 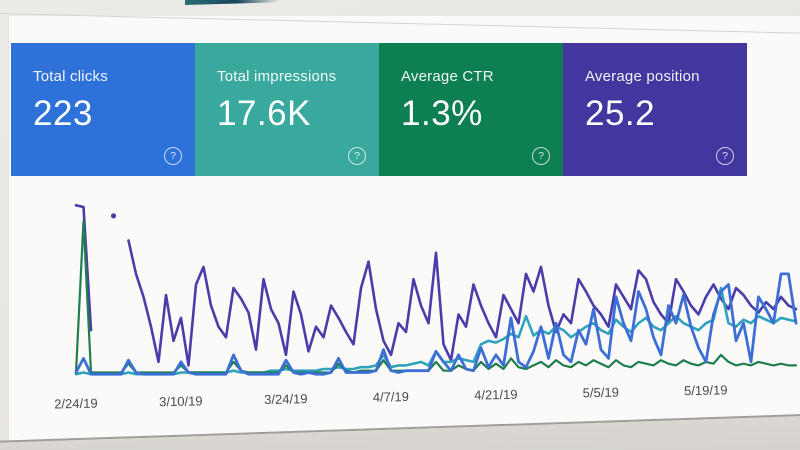 I want to click on x-axis-label: 5/19/19, so click(x=706, y=390).